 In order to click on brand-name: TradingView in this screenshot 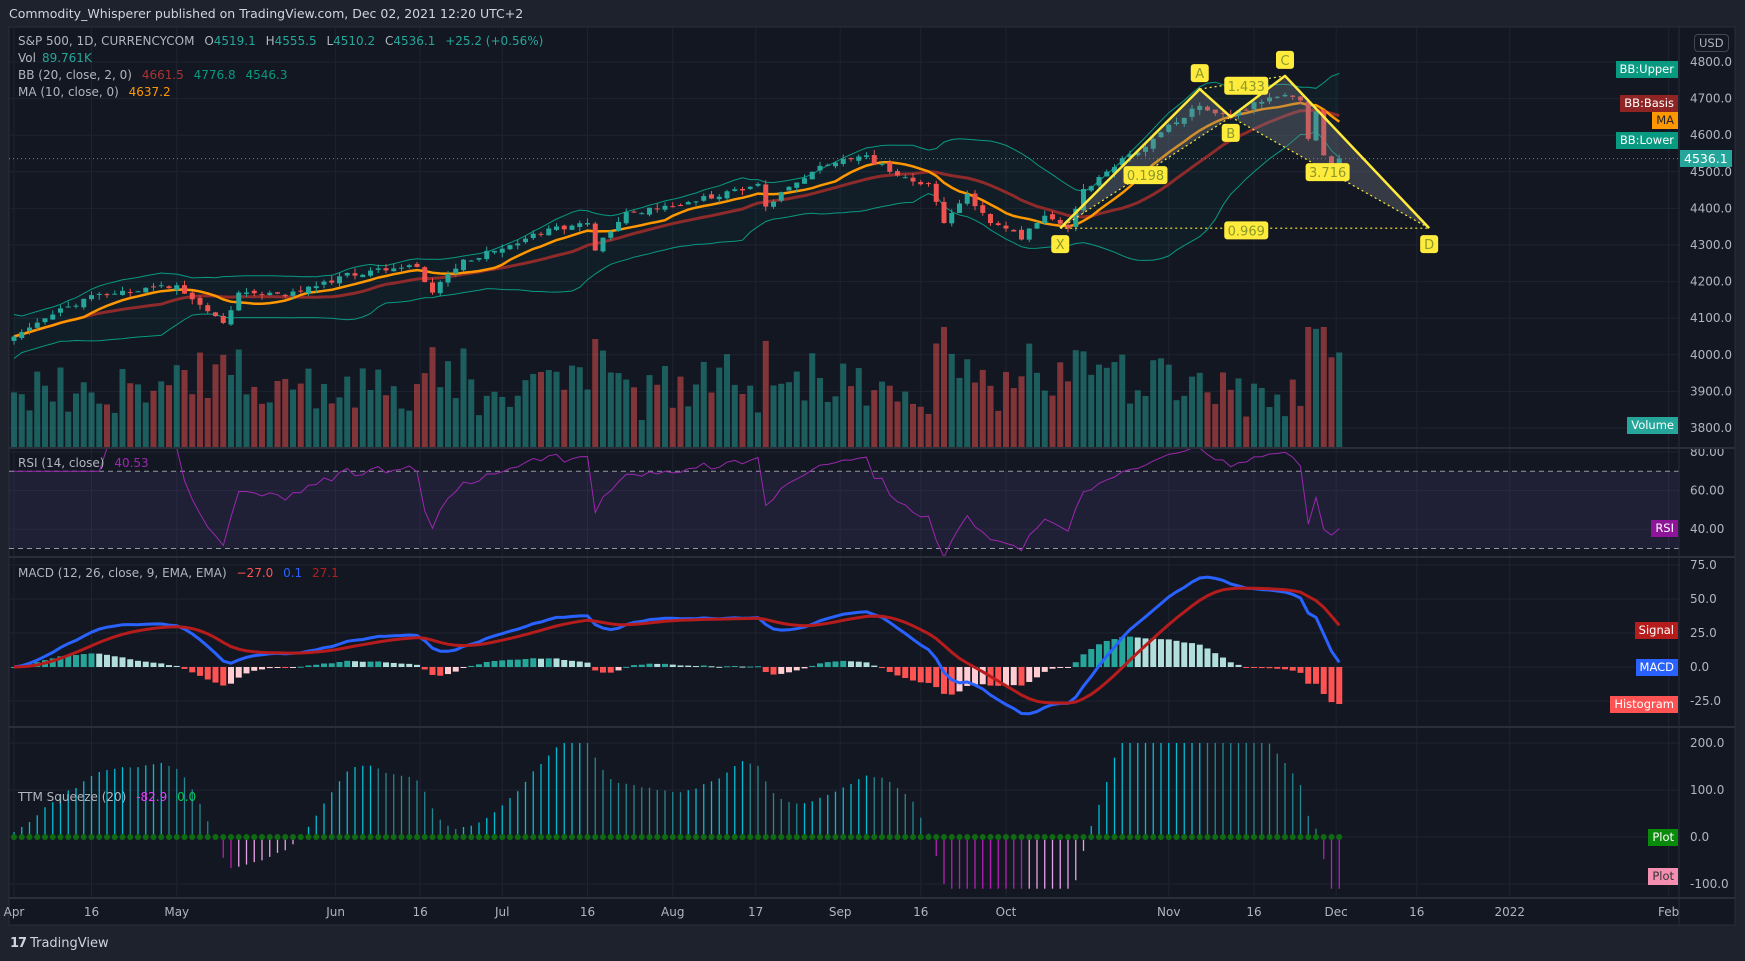, I will do `click(69, 943)`.